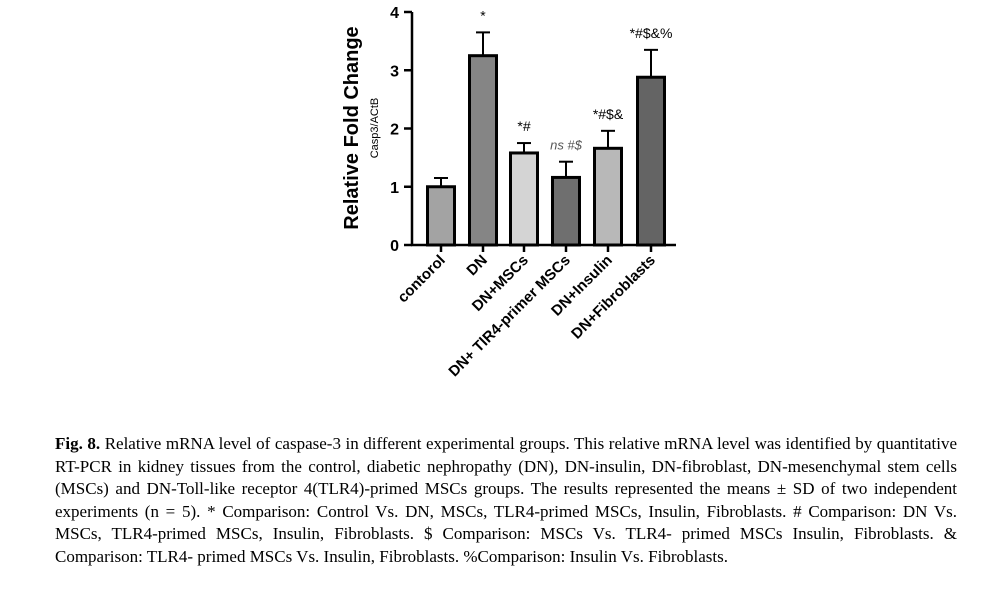 The height and width of the screenshot is (603, 1005). I want to click on significance-label: ns #$, so click(566, 145).